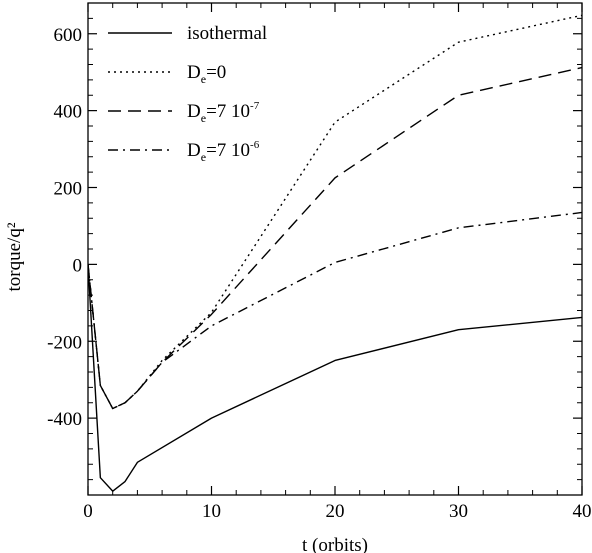  I want to click on x-tick-label: 20, so click(335, 511).